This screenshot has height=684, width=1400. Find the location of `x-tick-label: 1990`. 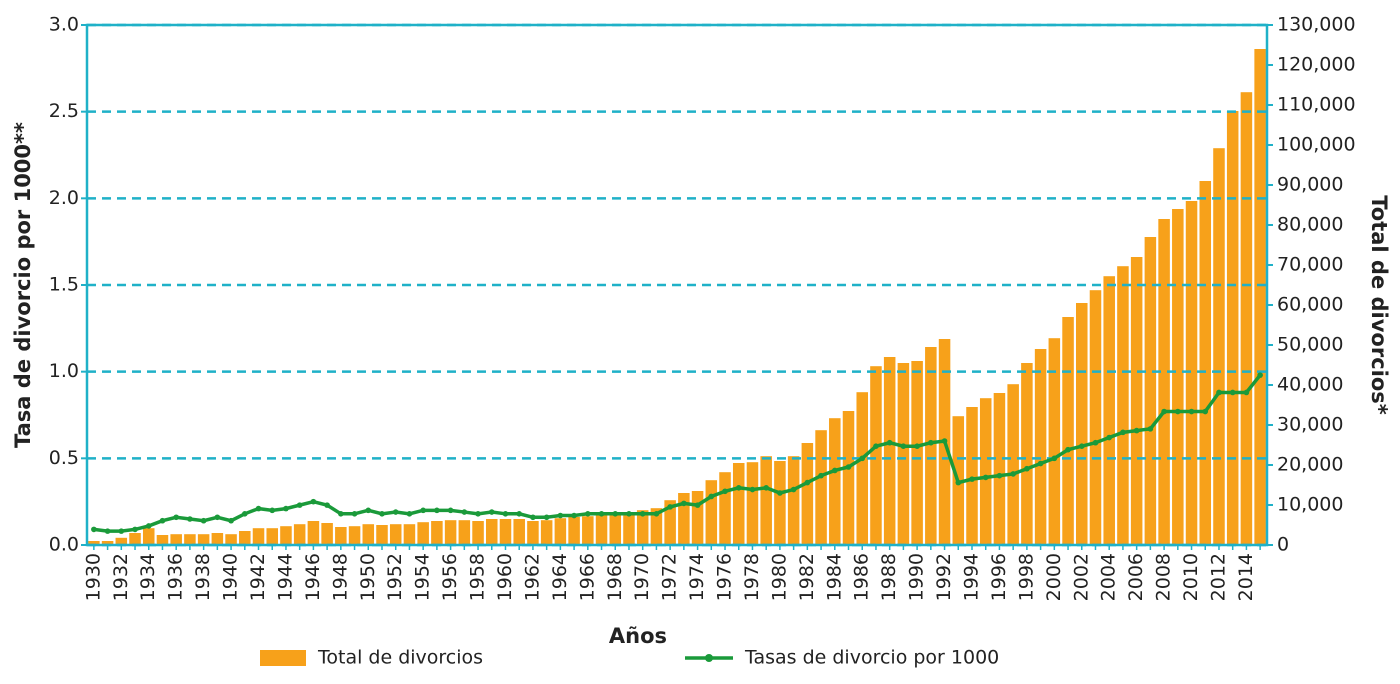

x-tick-label: 1990 is located at coordinates (917, 577).